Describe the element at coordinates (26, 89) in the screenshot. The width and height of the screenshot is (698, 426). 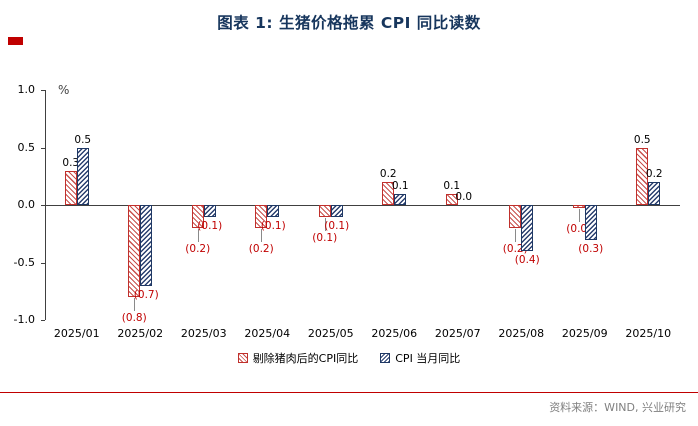
I see `y-axis-tick-label: 1.0` at that location.